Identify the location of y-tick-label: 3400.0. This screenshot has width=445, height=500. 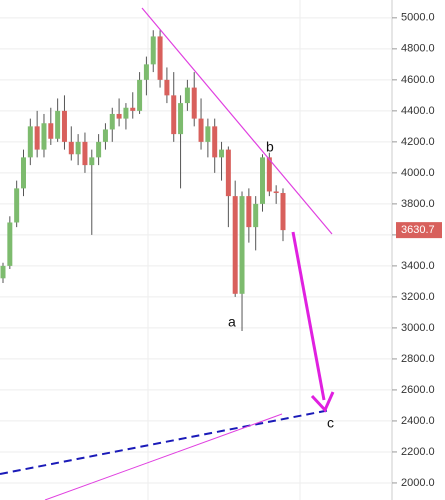
(418, 266).